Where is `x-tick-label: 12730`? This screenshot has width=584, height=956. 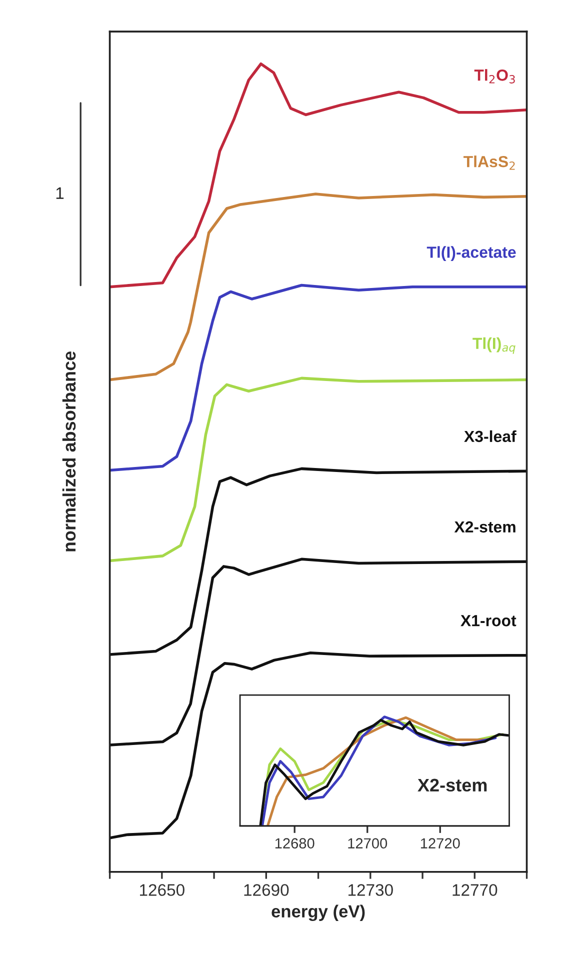 x-tick-label: 12730 is located at coordinates (370, 890).